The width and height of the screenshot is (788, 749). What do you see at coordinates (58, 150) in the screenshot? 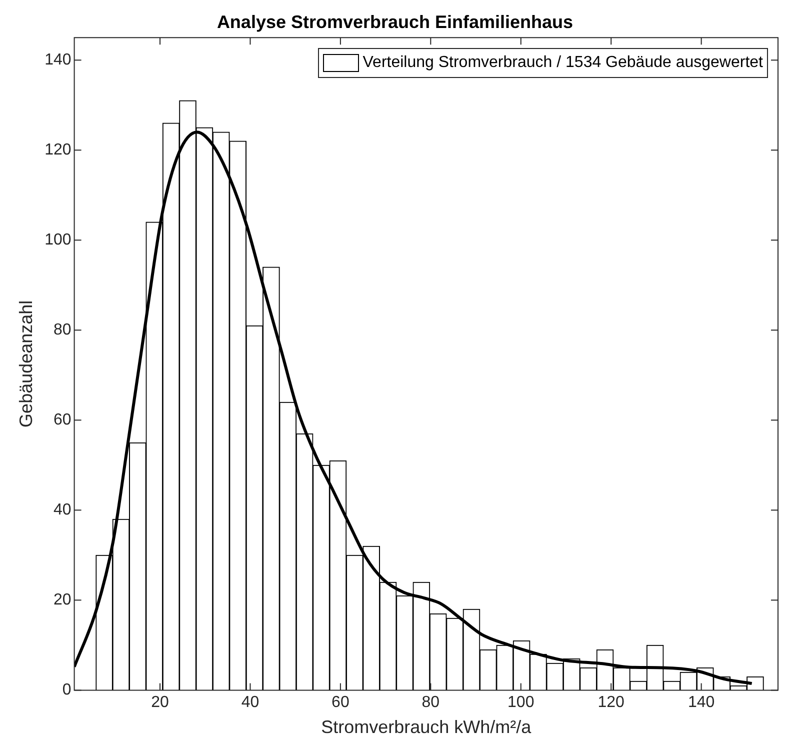
I see `y-tick-label: 120` at bounding box center [58, 150].